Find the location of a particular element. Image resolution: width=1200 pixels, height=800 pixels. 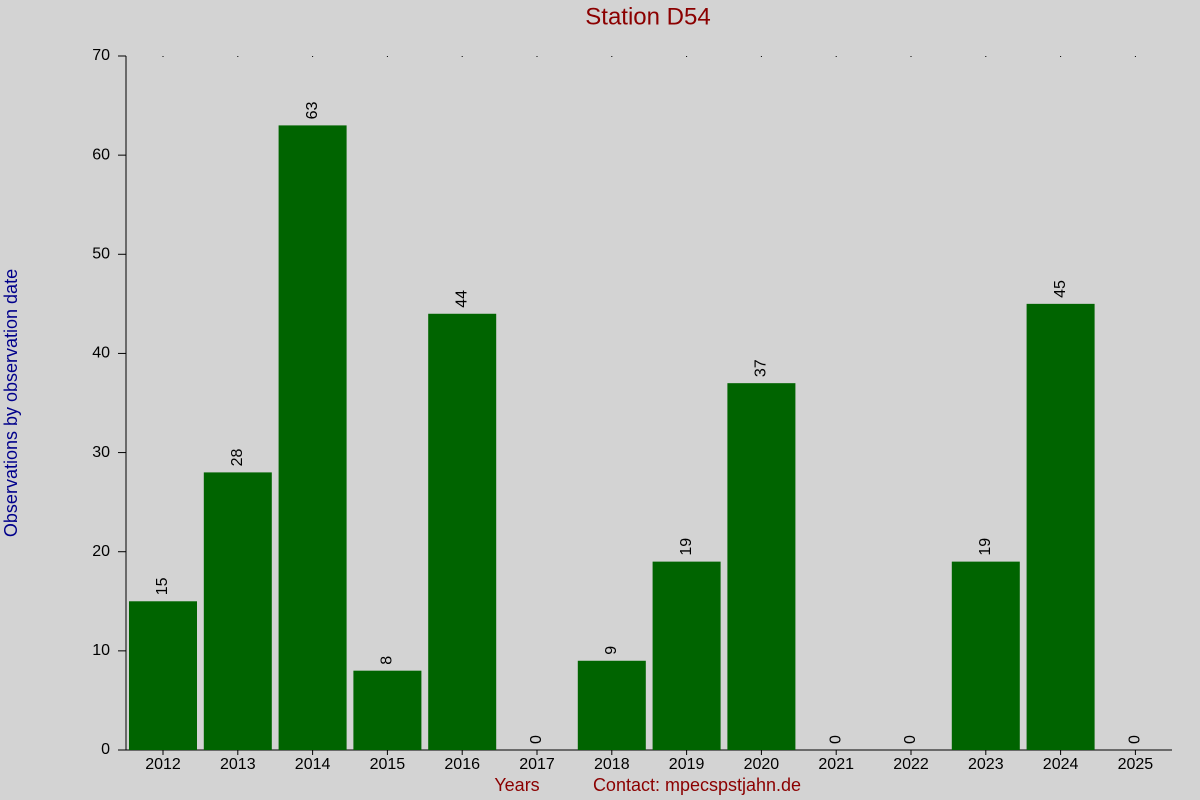

x-tick-label: 2021 is located at coordinates (836, 764).